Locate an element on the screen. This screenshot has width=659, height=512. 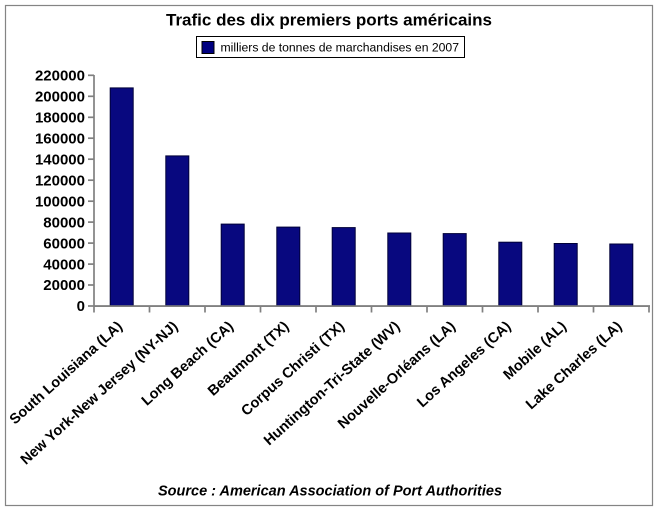
svg-text: 80000 is located at coordinates (64, 222).